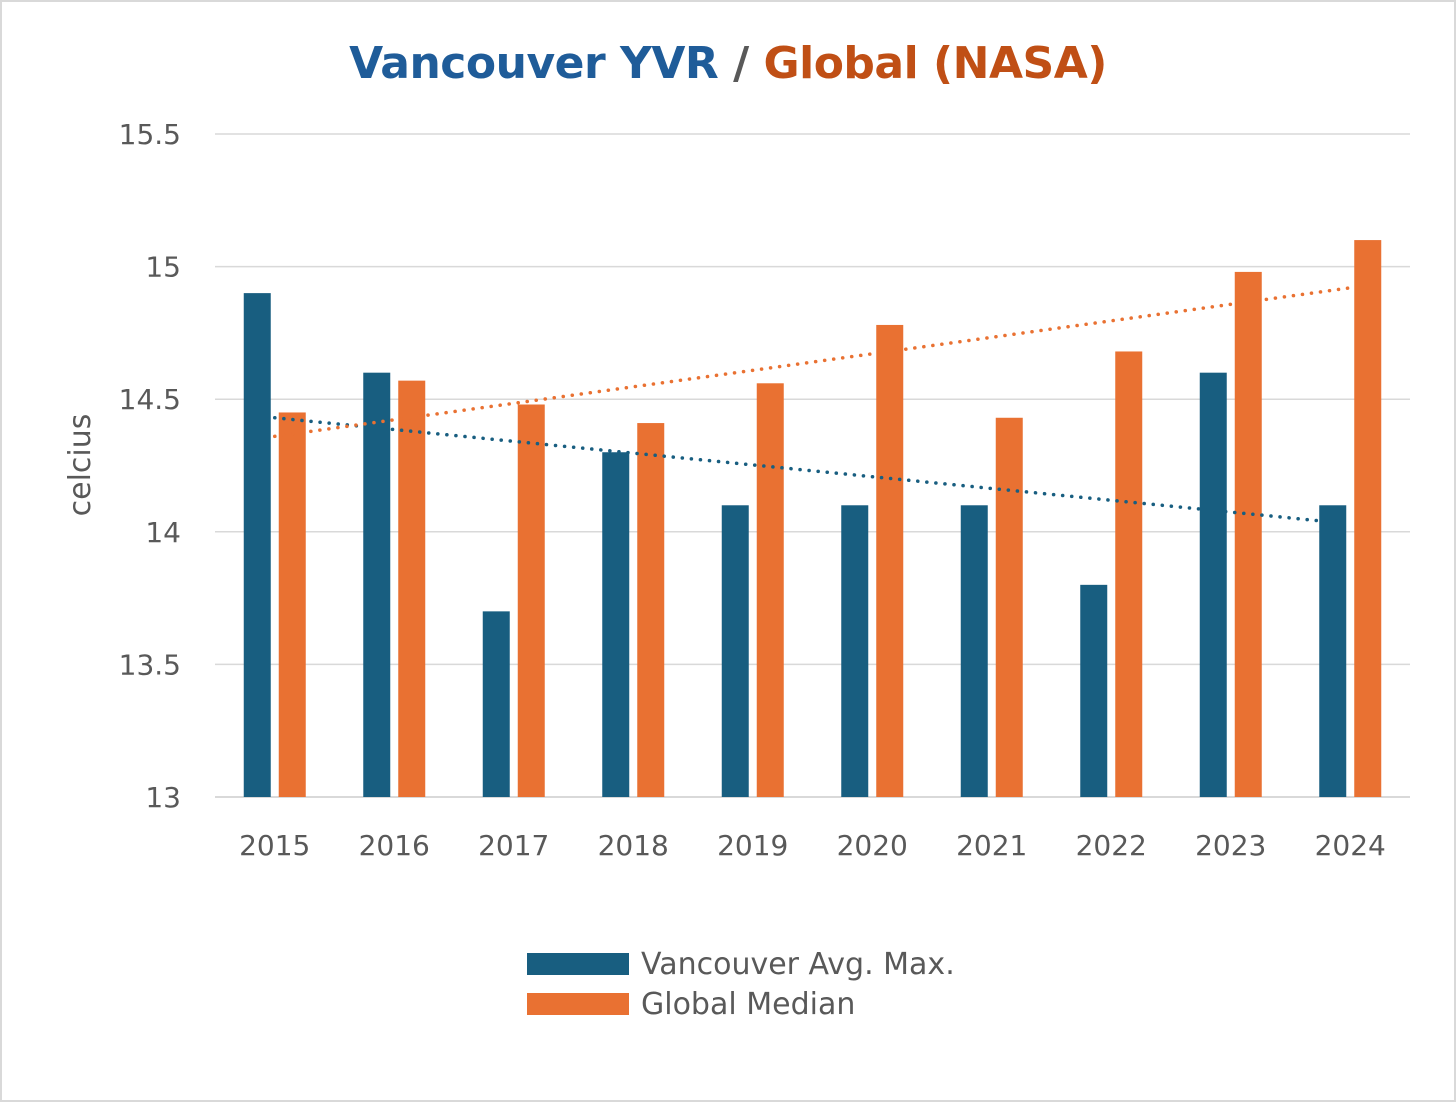 This screenshot has height=1102, width=1456. I want to click on chart-title-vancouver: Vancouver YVR, so click(534, 63).